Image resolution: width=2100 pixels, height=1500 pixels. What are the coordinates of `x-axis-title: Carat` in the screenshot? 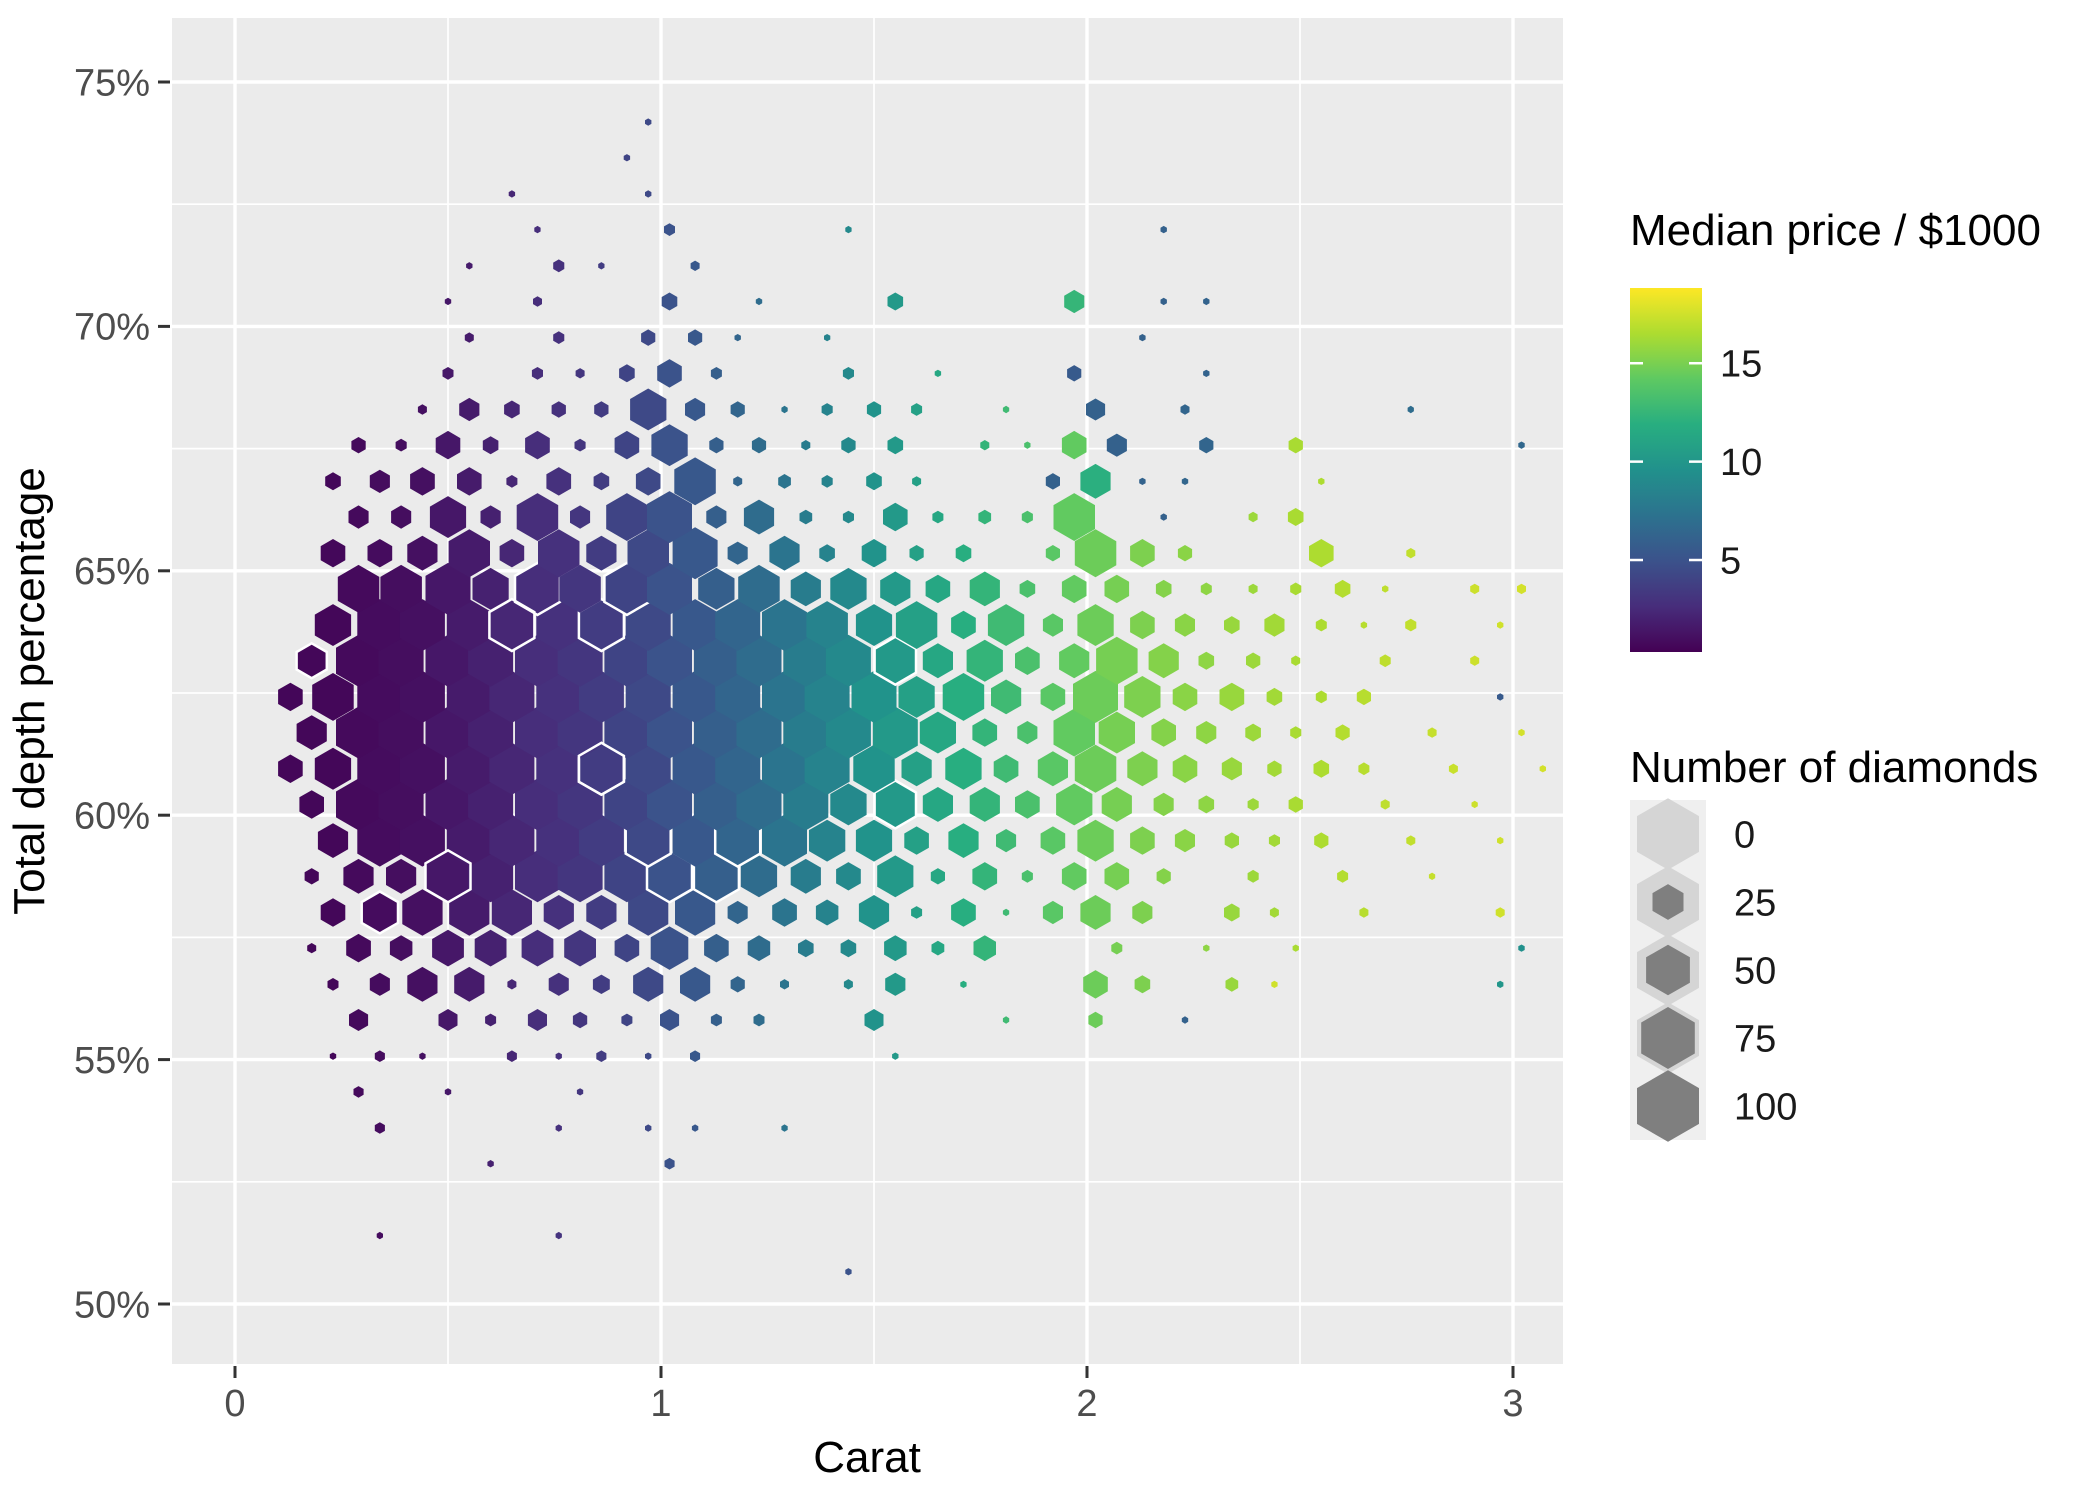 It's located at (867, 1457).